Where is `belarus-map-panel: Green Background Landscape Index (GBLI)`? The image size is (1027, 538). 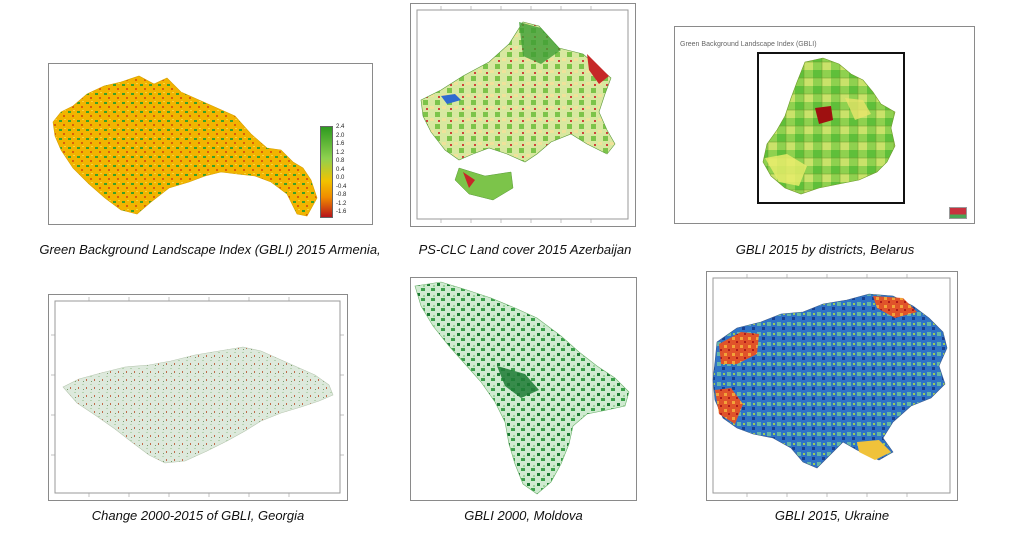 belarus-map-panel: Green Background Landscape Index (GBLI) is located at coordinates (824, 125).